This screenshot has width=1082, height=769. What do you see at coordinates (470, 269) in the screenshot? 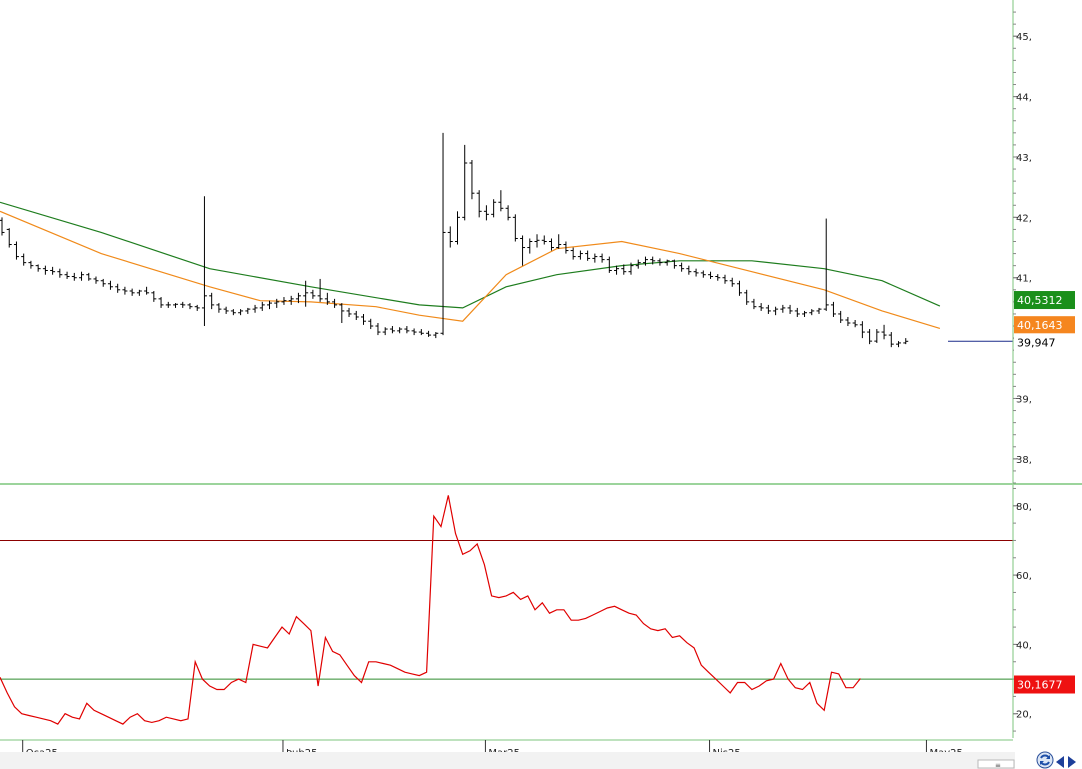
I see `ma_orange-line` at bounding box center [470, 269].